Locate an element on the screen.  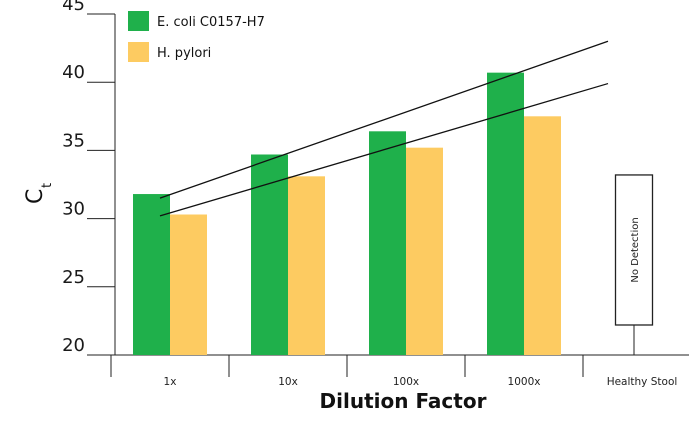
annotation-label-no-detection: No Detection is located at coordinates (635, 249).